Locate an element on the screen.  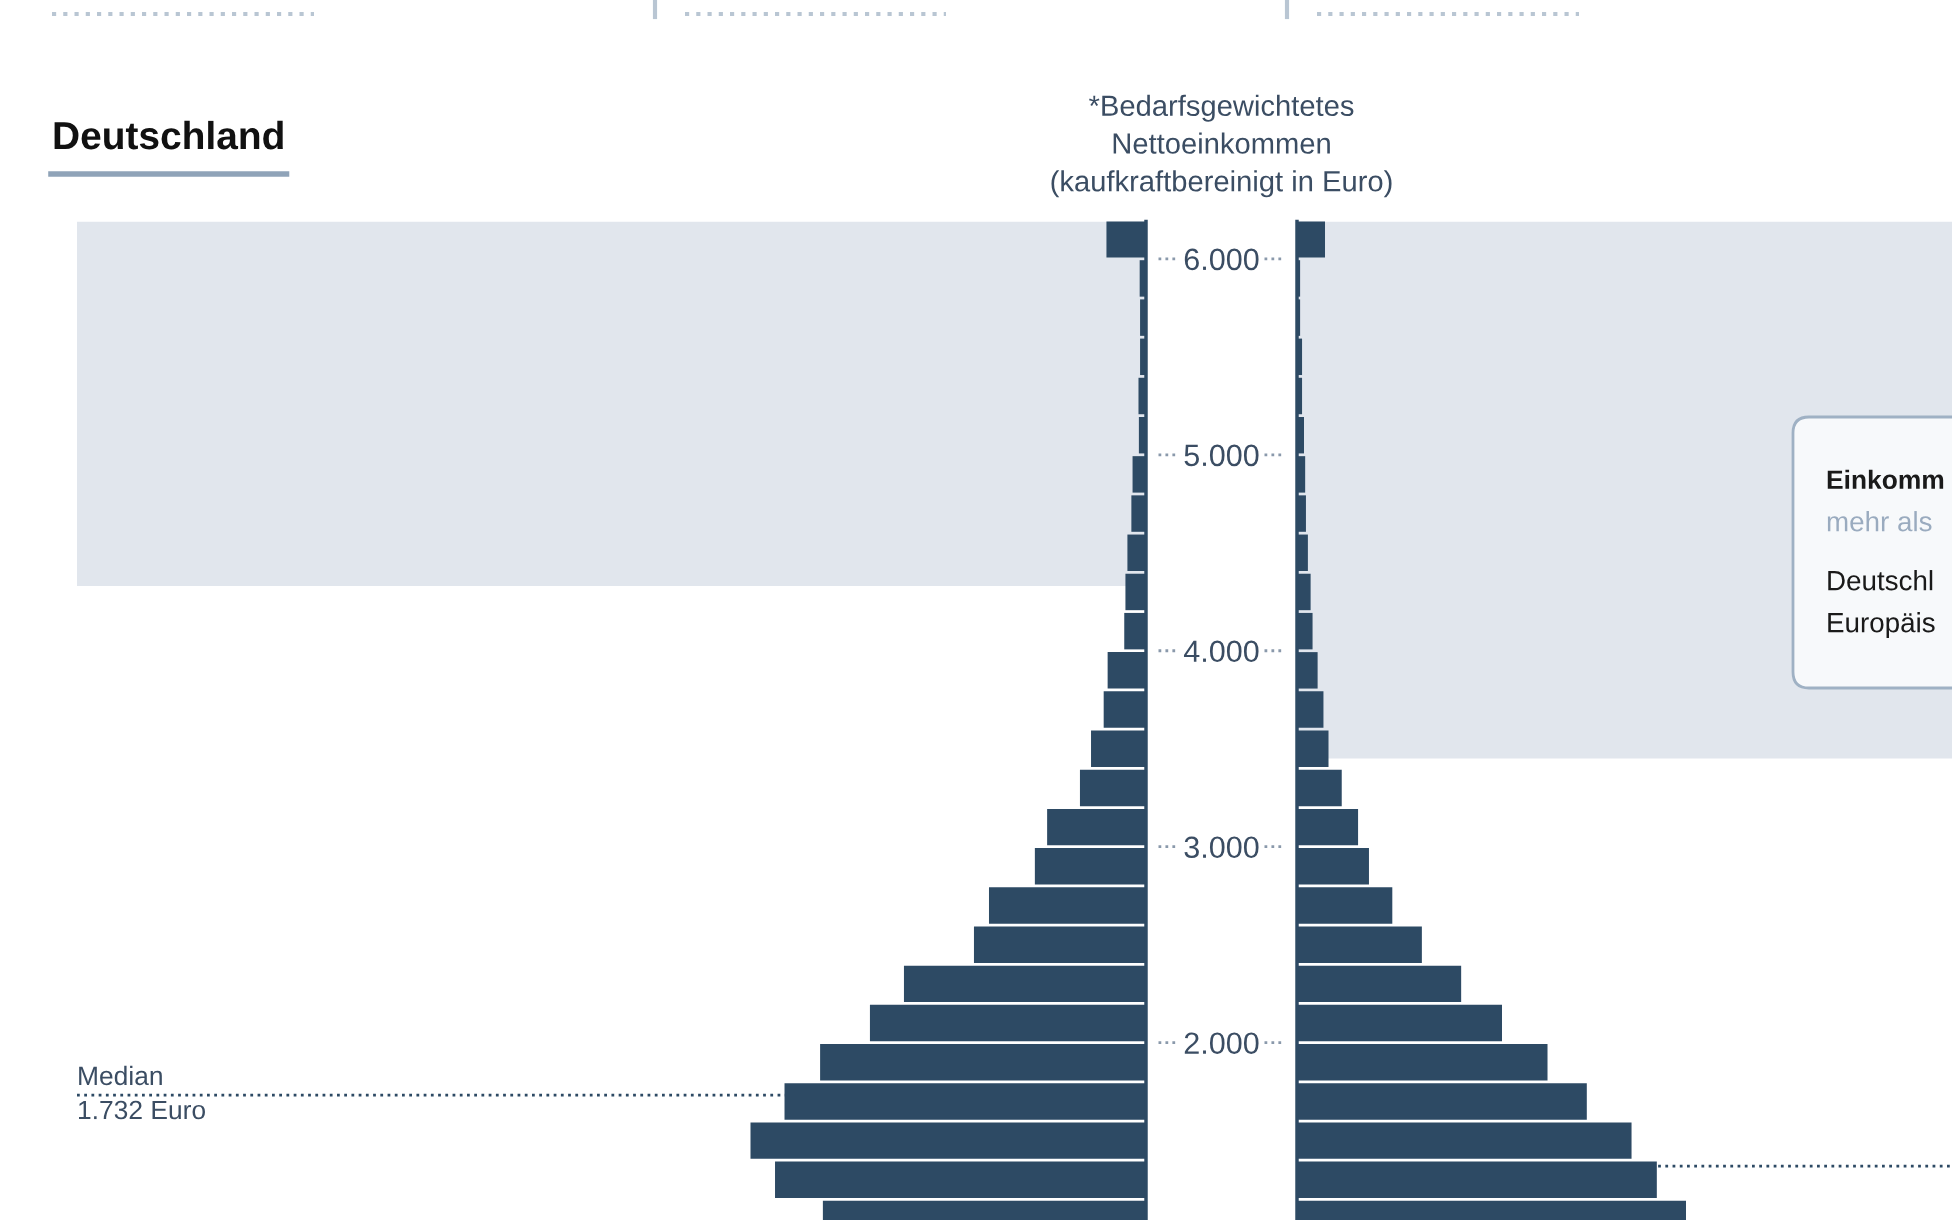
y-tick-label: 6.000 is located at coordinates (1221, 259).